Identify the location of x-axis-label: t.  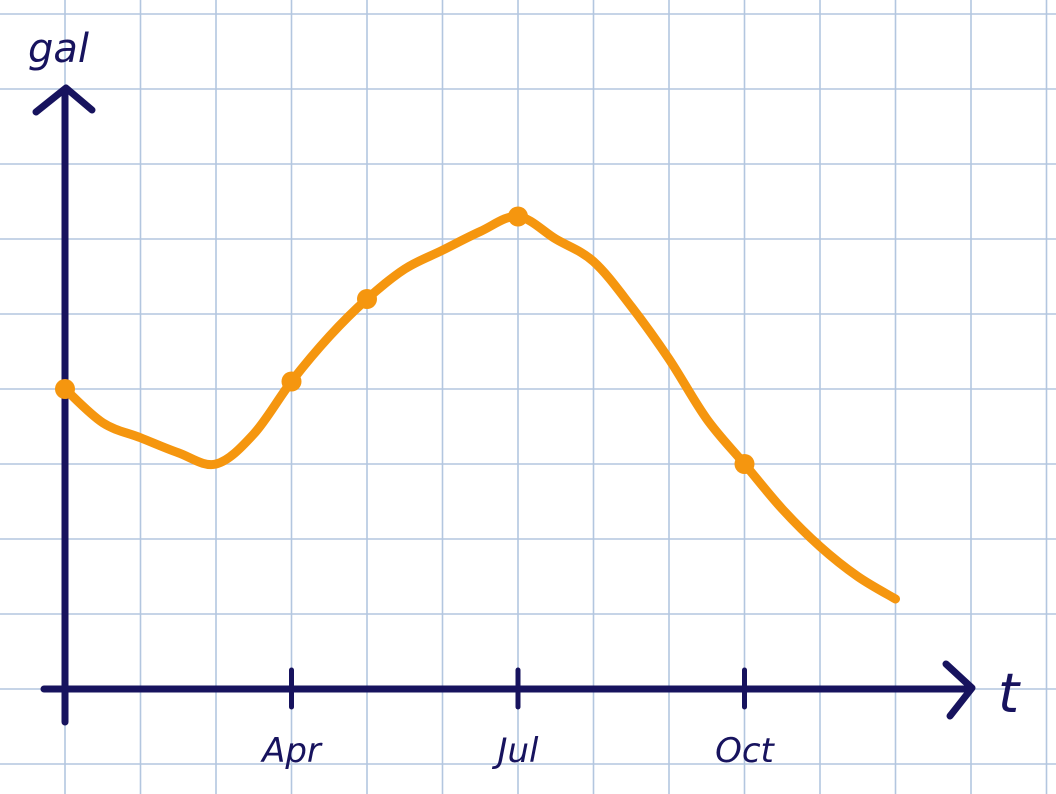
(1009, 693).